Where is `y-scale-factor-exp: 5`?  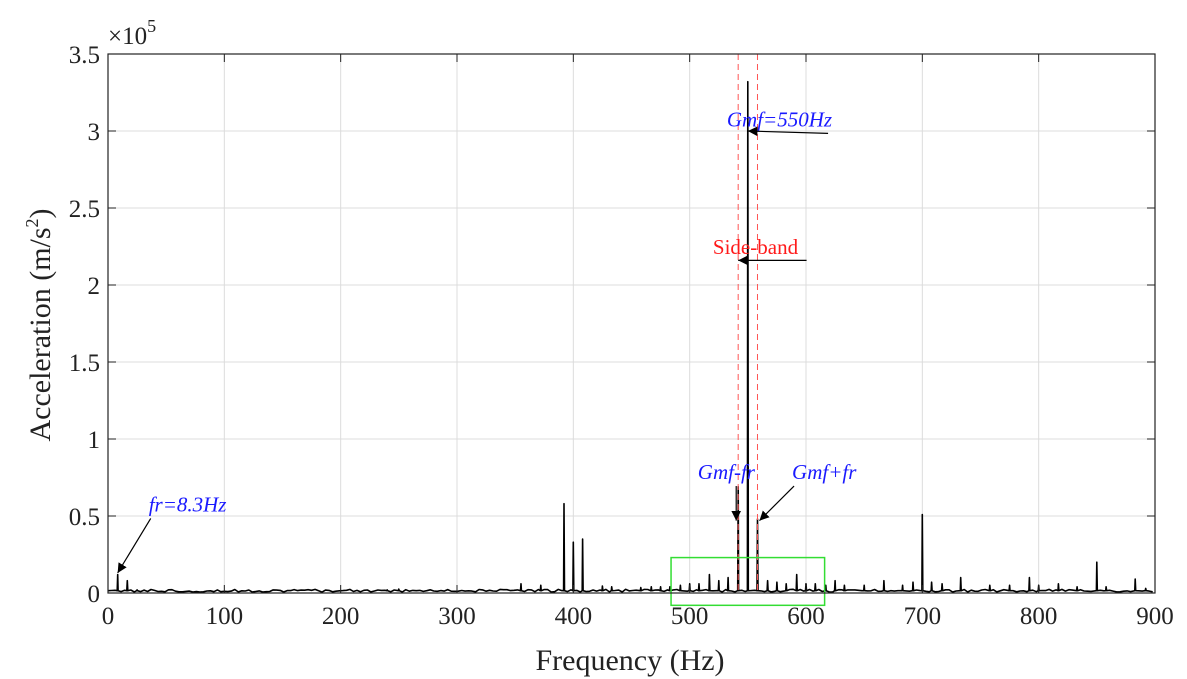 y-scale-factor-exp: 5 is located at coordinates (151, 26).